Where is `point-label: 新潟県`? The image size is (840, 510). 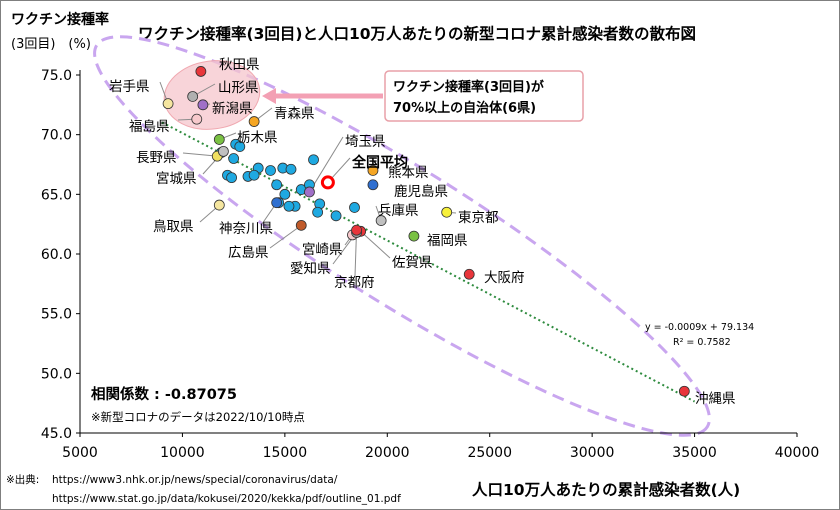
point-label: 新潟県 is located at coordinates (232, 109).